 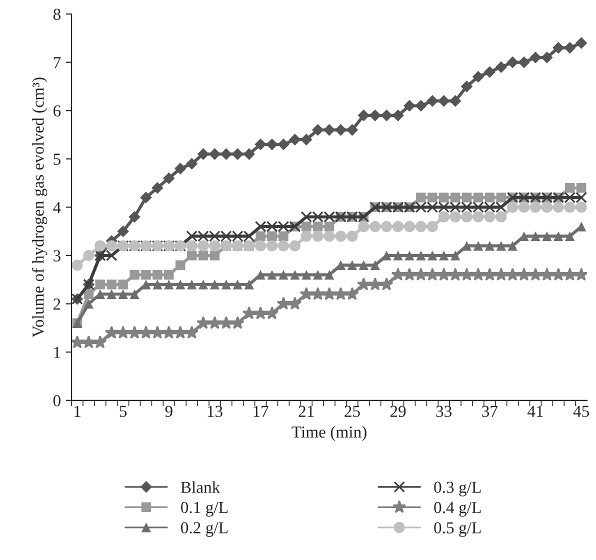 I want to click on x-axis-title: Time (min), so click(x=329, y=434).